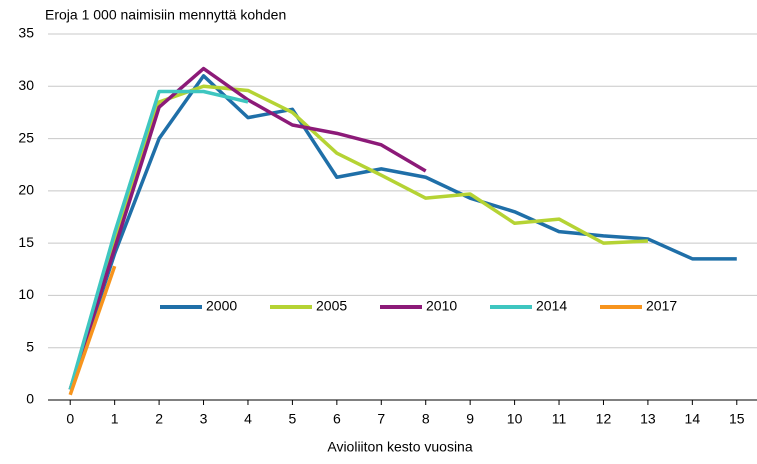 Image resolution: width=757 pixels, height=464 pixels. I want to click on series-line, so click(92, 330).